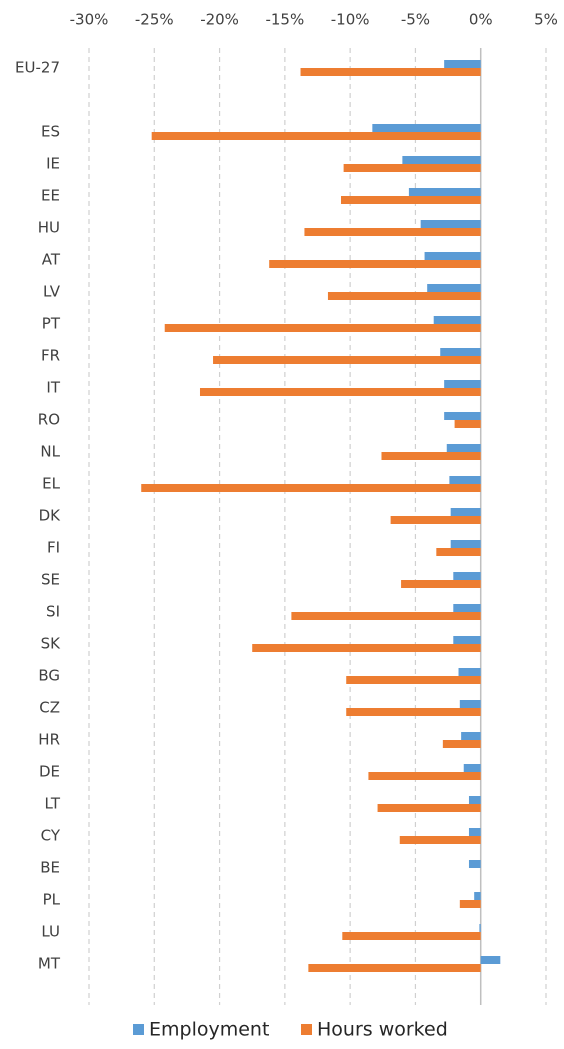 The height and width of the screenshot is (1049, 564). What do you see at coordinates (50, 516) in the screenshot?
I see `y-tick-label: DK` at bounding box center [50, 516].